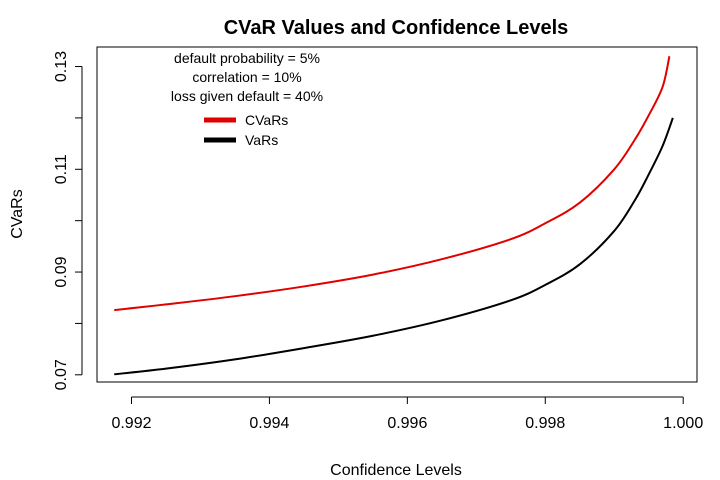 This screenshot has width=720, height=480. I want to click on legend-label-cvars: CVaRs, so click(266, 120).